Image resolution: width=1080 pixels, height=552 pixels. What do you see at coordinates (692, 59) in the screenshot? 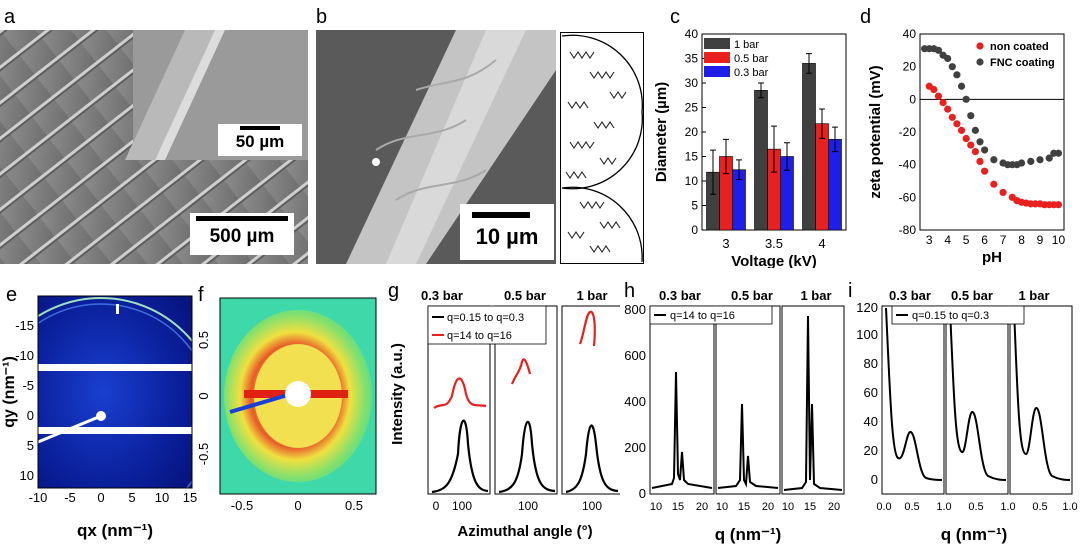
I see `y-tick-label: 35` at bounding box center [692, 59].